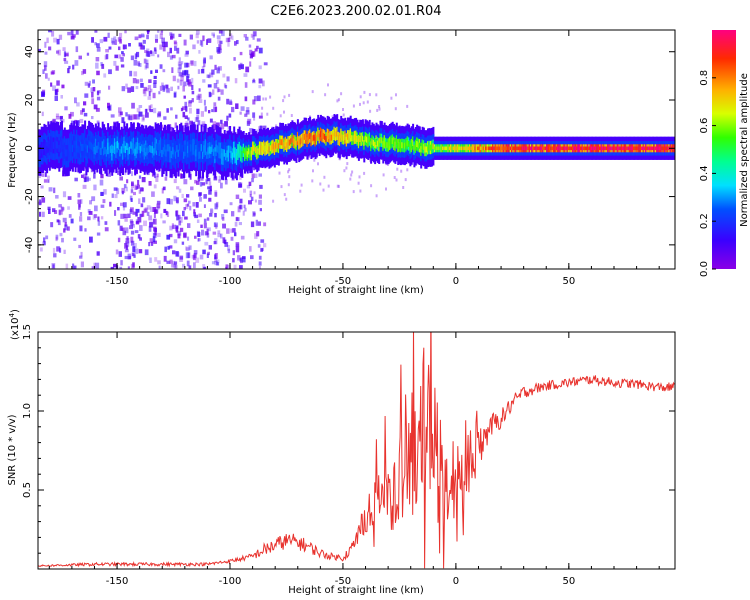 The width and height of the screenshot is (750, 600). I want to click on snr-y-tick-label: 0.5, so click(27, 490).